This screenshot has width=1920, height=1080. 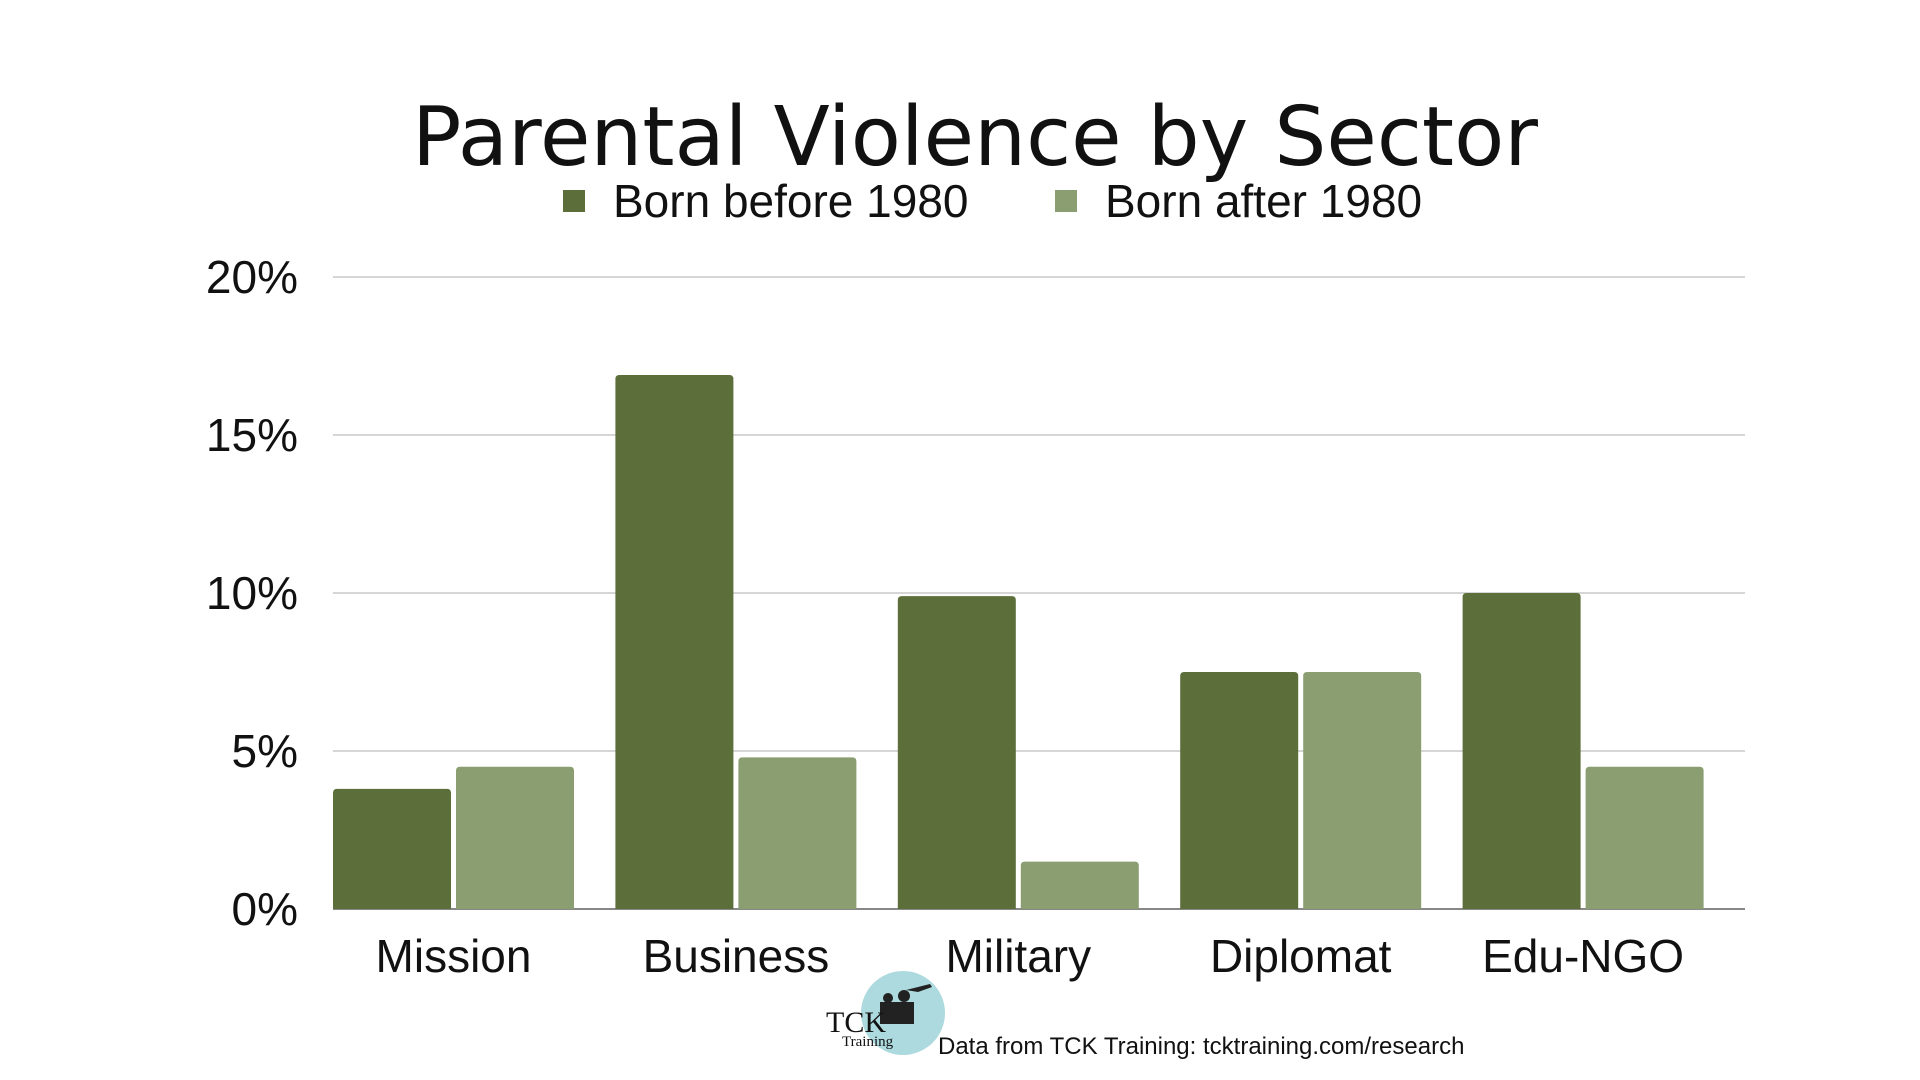 I want to click on legend-label: Born after 1980, so click(x=1263, y=201).